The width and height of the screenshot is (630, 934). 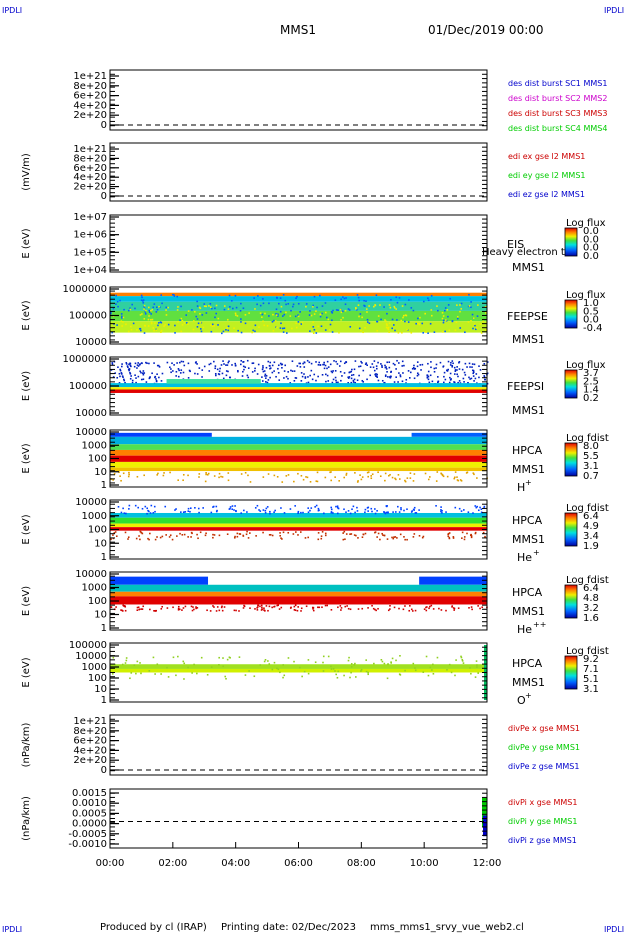 What do you see at coordinates (298, 452) in the screenshot?
I see `spectrogram-band` at bounding box center [298, 452].